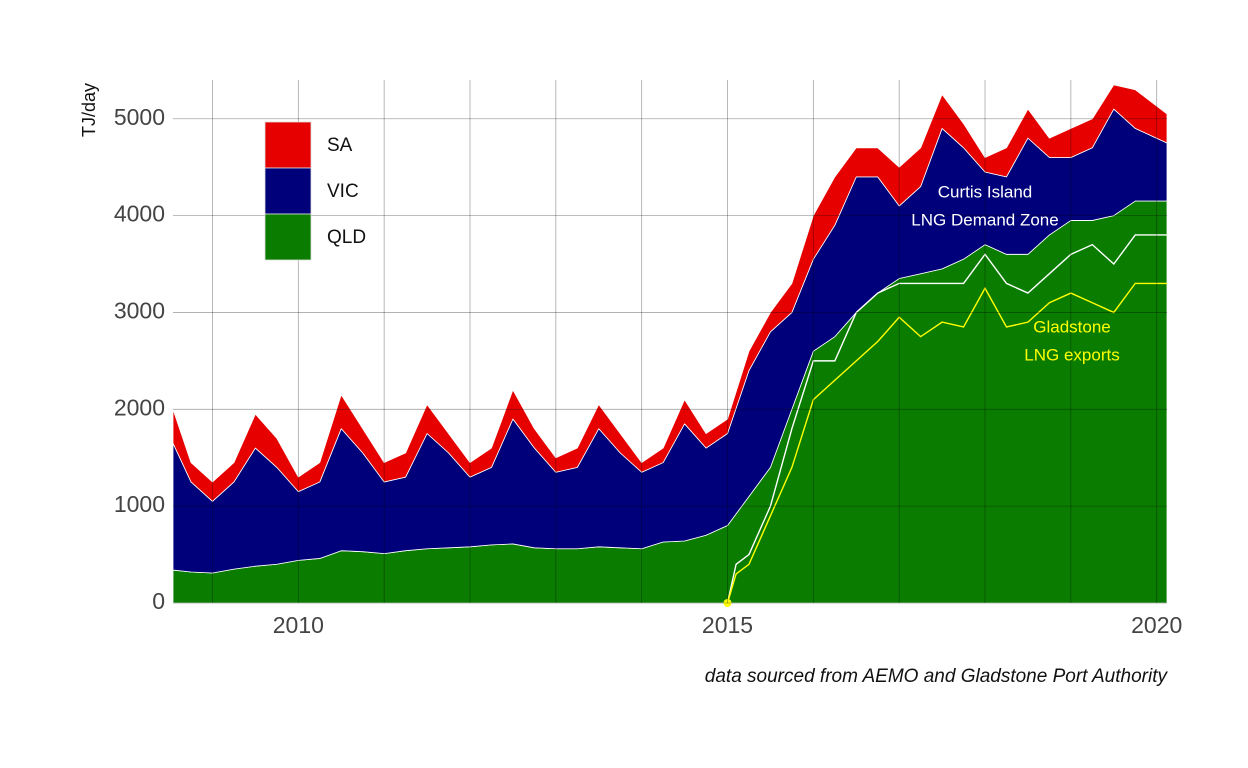  I want to click on x-tick-label: 2010, so click(298, 625).